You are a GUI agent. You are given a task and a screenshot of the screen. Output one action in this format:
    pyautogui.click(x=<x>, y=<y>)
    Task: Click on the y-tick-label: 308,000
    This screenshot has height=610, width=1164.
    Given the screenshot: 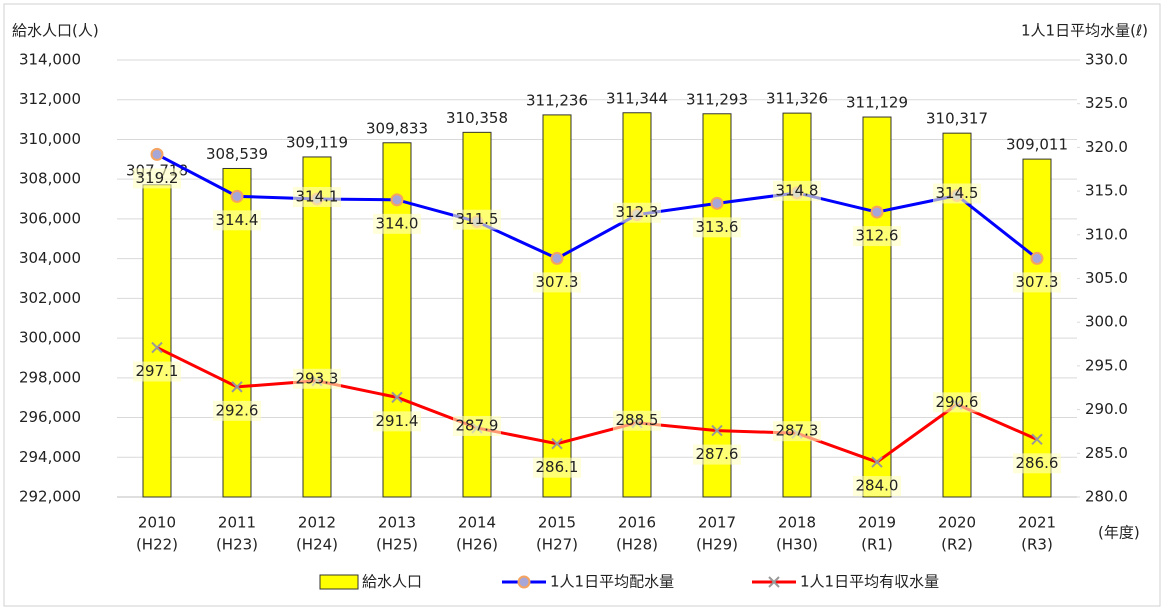 What is the action you would take?
    pyautogui.click(x=50, y=179)
    